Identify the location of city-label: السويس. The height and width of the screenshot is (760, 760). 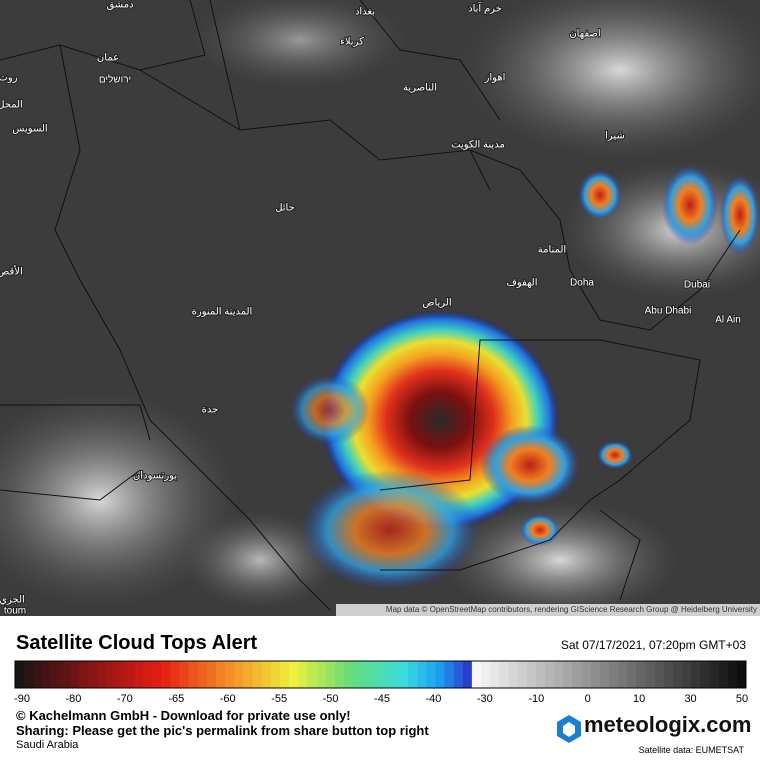
(29, 129).